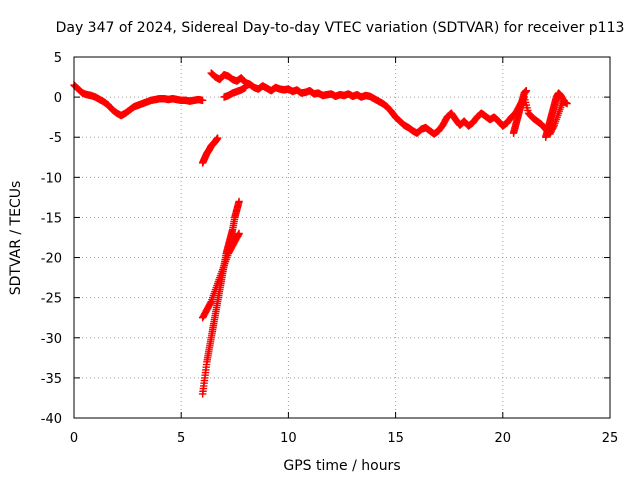  Describe the element at coordinates (51, 259) in the screenshot. I see `y-tick-label: -20` at that location.